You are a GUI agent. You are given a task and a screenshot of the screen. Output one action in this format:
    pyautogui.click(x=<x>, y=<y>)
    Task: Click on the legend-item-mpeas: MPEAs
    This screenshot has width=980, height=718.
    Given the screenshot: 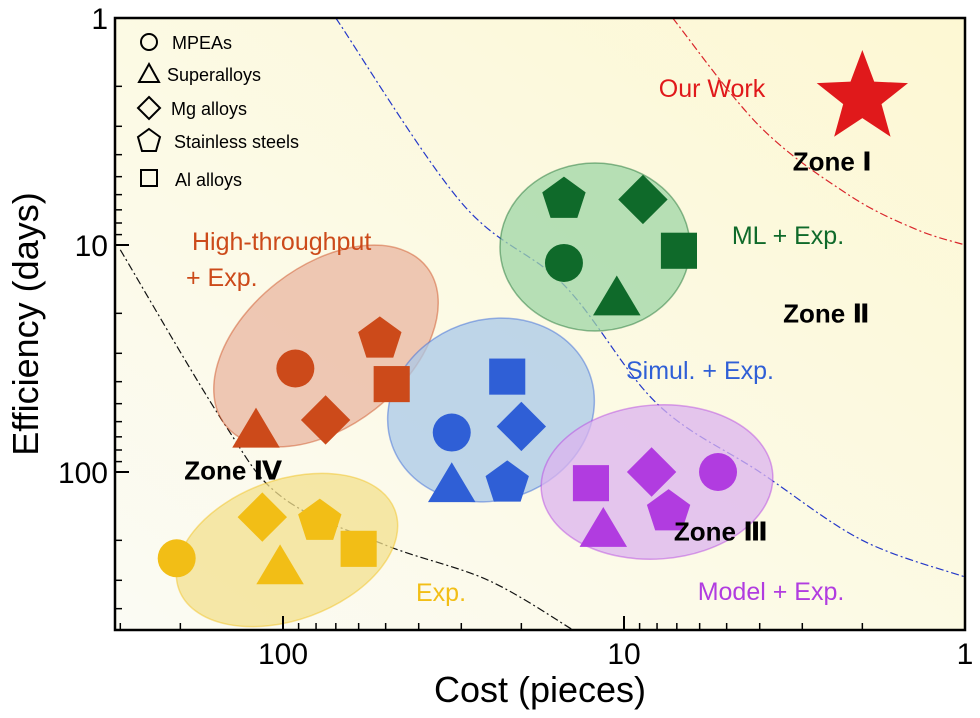 What is the action you would take?
    pyautogui.click(x=186, y=43)
    